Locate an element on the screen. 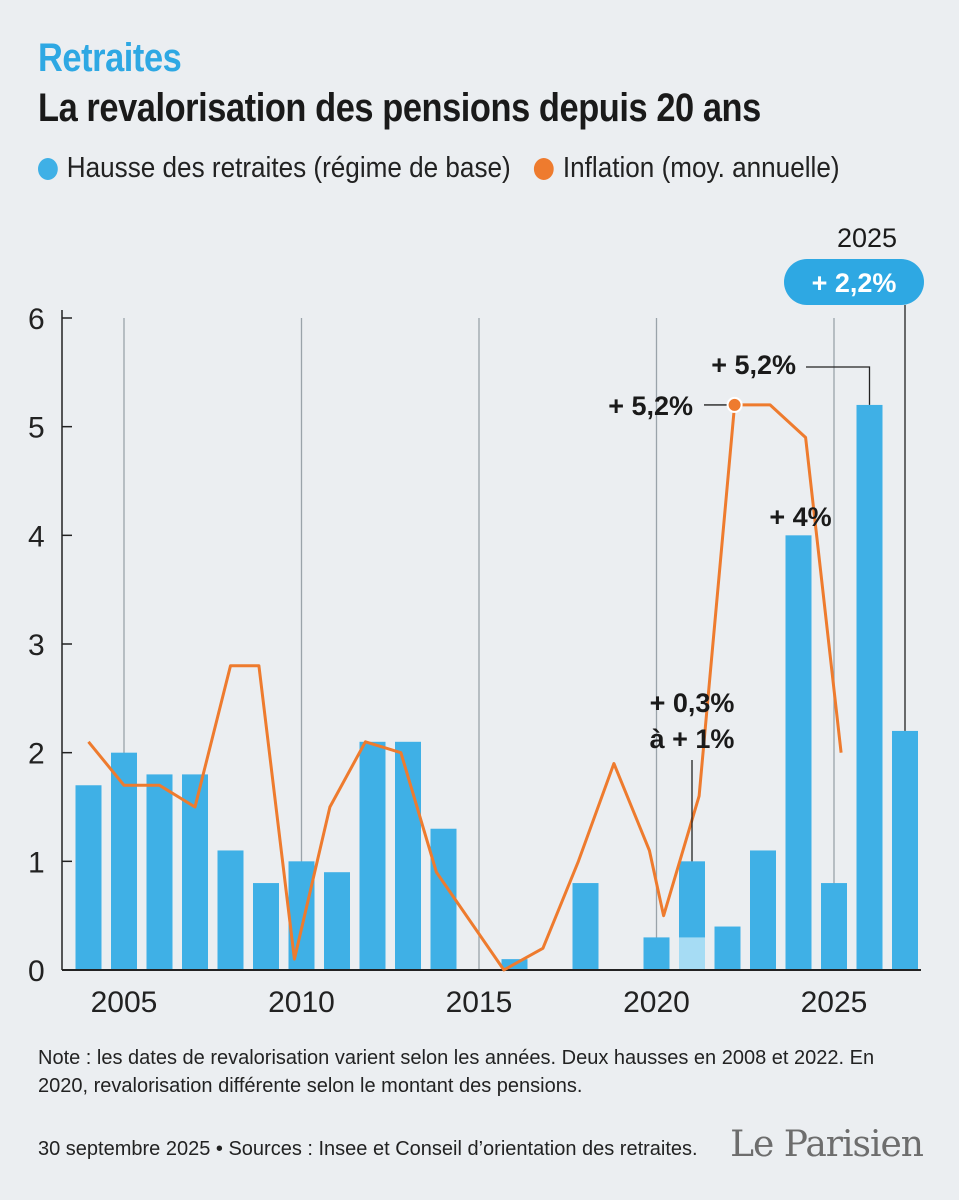 Image resolution: width=959 pixels, height=1200 pixels. badge-value: + 2,2% is located at coordinates (854, 283).